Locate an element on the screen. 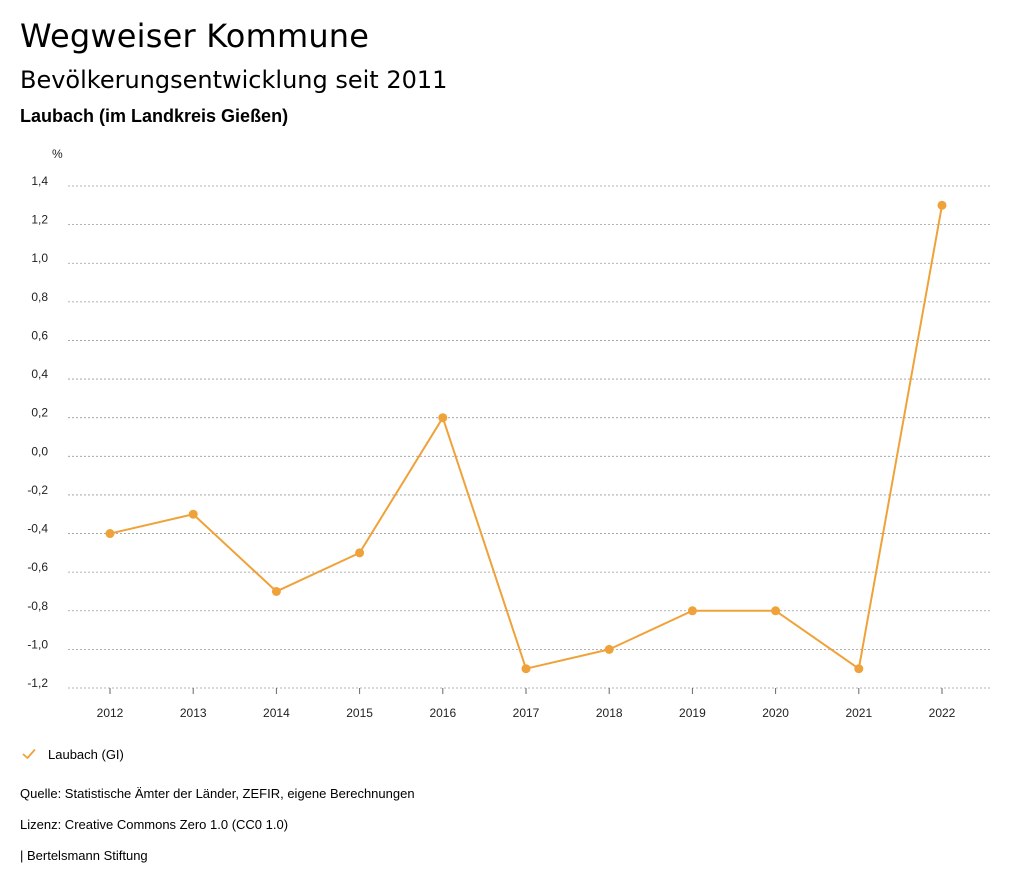 Image resolution: width=1024 pixels, height=888 pixels. y-tick-label: 0,4 is located at coordinates (39, 374).